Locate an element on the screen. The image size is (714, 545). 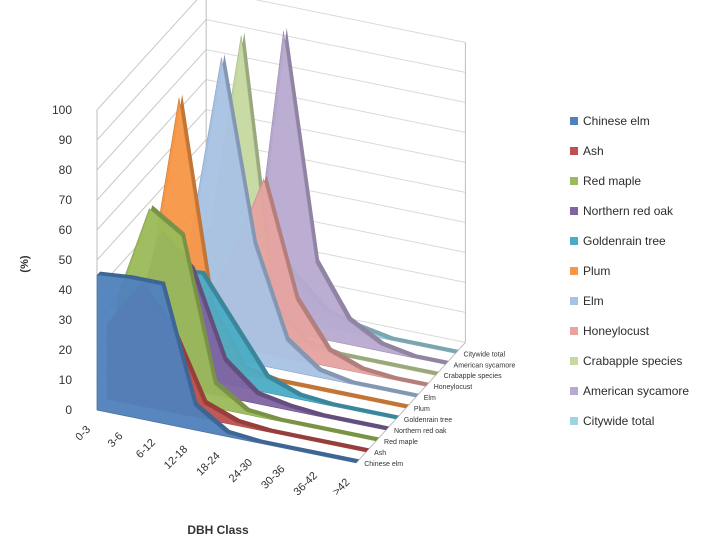
legend-item: Ash is located at coordinates (587, 151).